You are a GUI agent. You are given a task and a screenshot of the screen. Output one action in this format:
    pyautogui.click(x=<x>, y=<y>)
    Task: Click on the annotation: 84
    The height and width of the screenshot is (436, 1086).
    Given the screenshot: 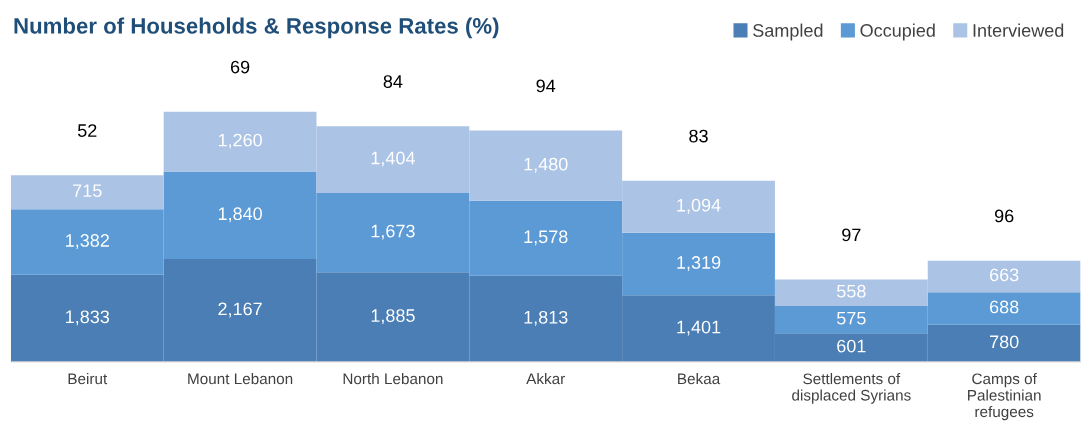 What is the action you would take?
    pyautogui.click(x=393, y=81)
    